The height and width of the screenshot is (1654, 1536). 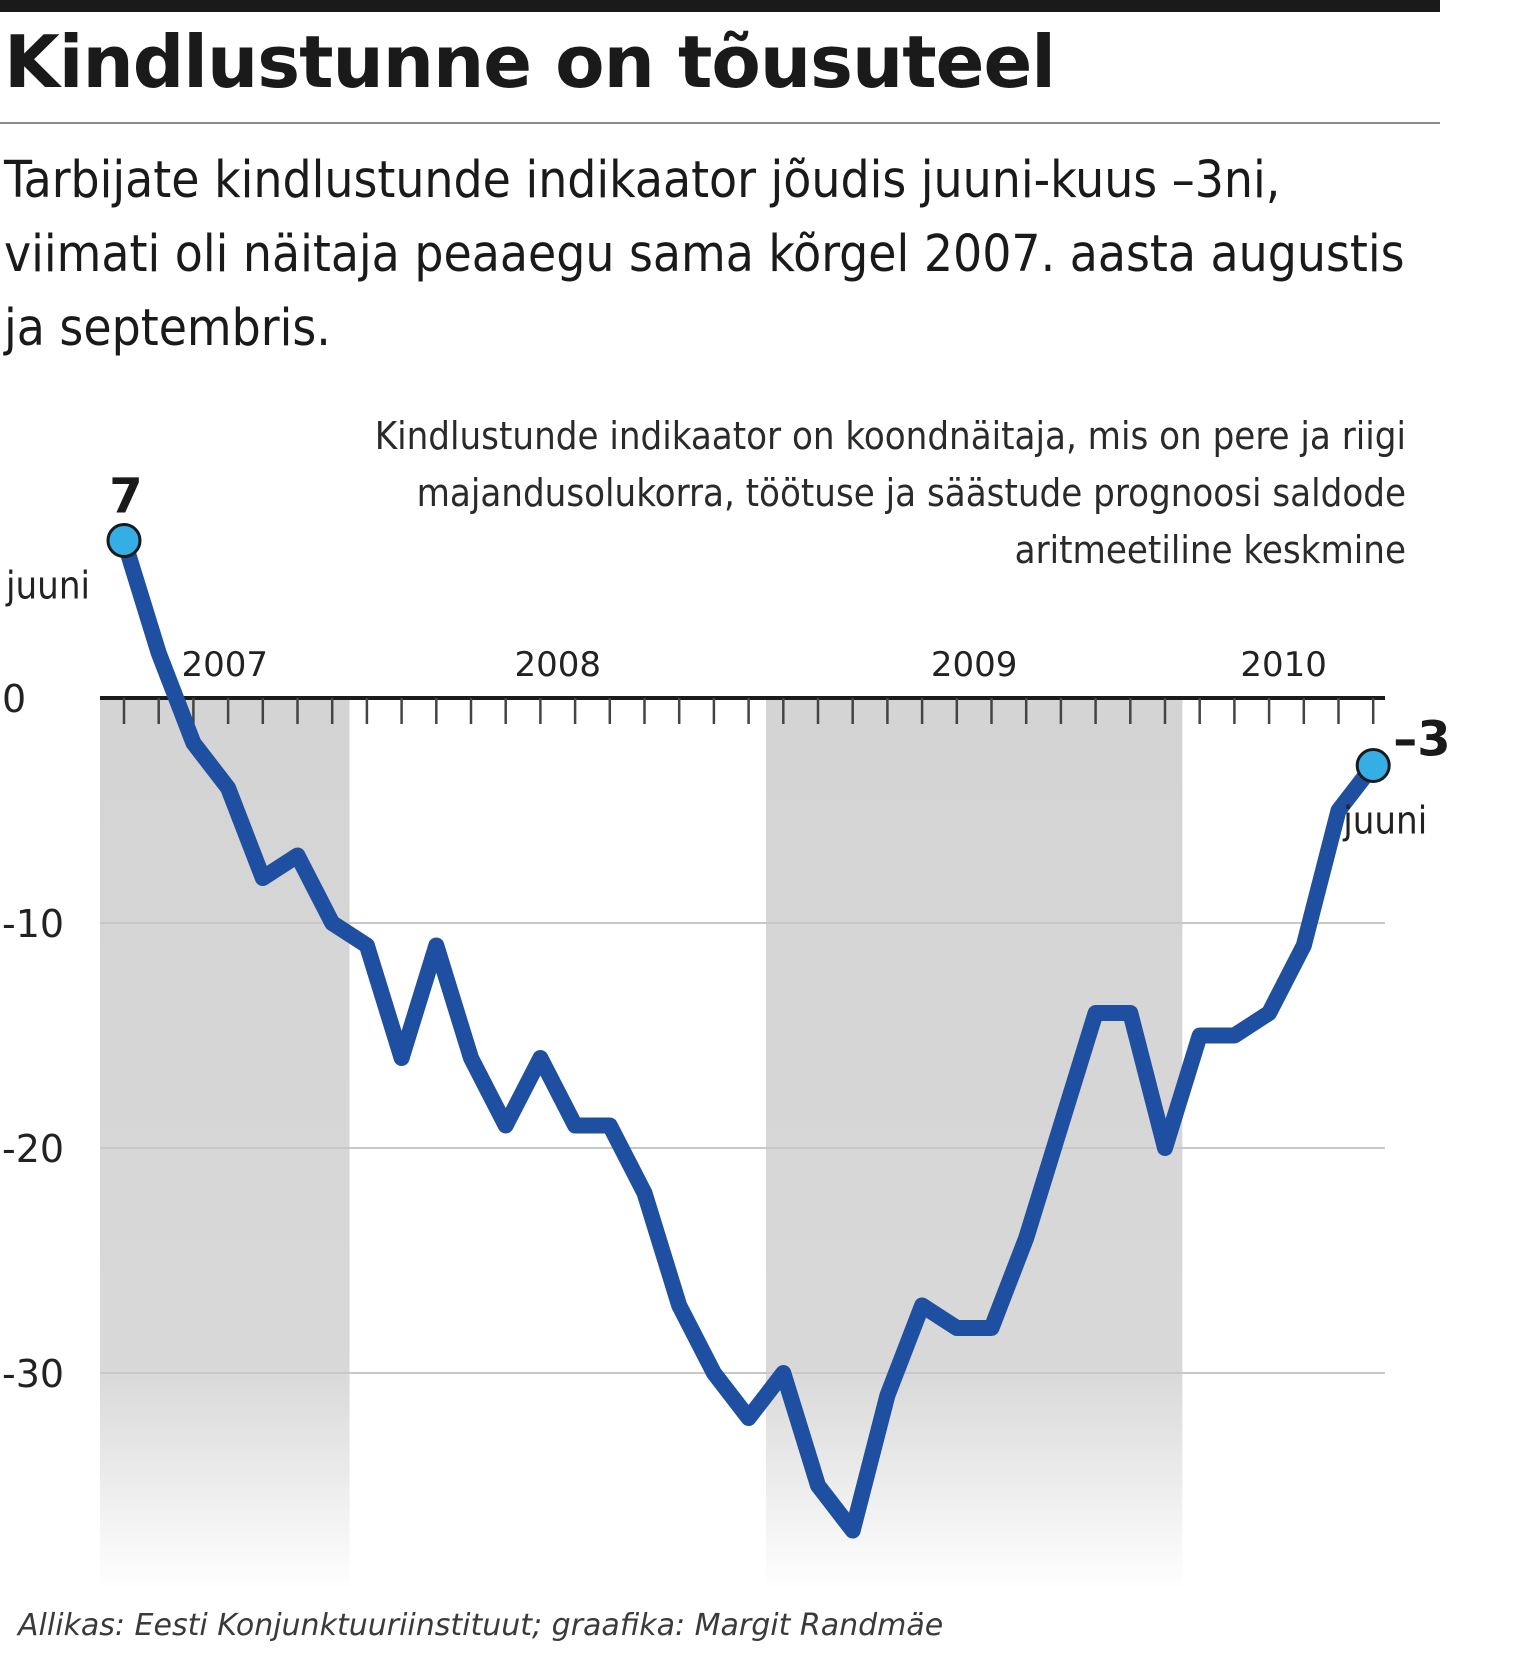 What do you see at coordinates (1373, 765) in the screenshot?
I see `end-point-marker` at bounding box center [1373, 765].